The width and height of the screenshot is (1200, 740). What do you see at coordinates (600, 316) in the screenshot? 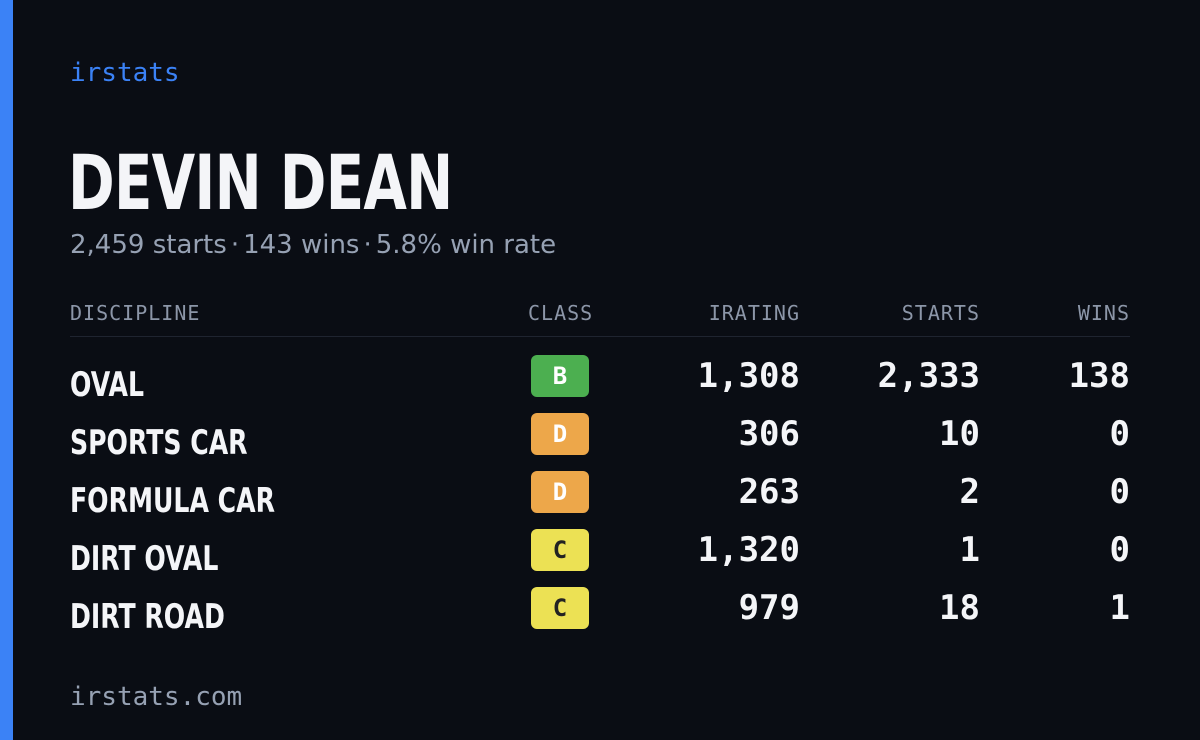
I see `table-header: DISCIPLINE CLASS IRATING STARTS WINS` at bounding box center [600, 316].